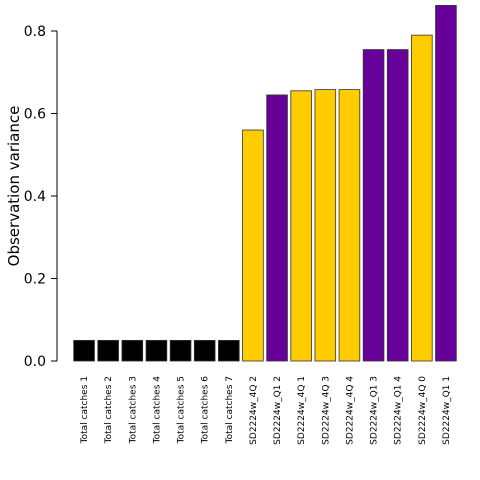  I want to click on x-tick-label: SD2224w_4Q 4, so click(350, 410).